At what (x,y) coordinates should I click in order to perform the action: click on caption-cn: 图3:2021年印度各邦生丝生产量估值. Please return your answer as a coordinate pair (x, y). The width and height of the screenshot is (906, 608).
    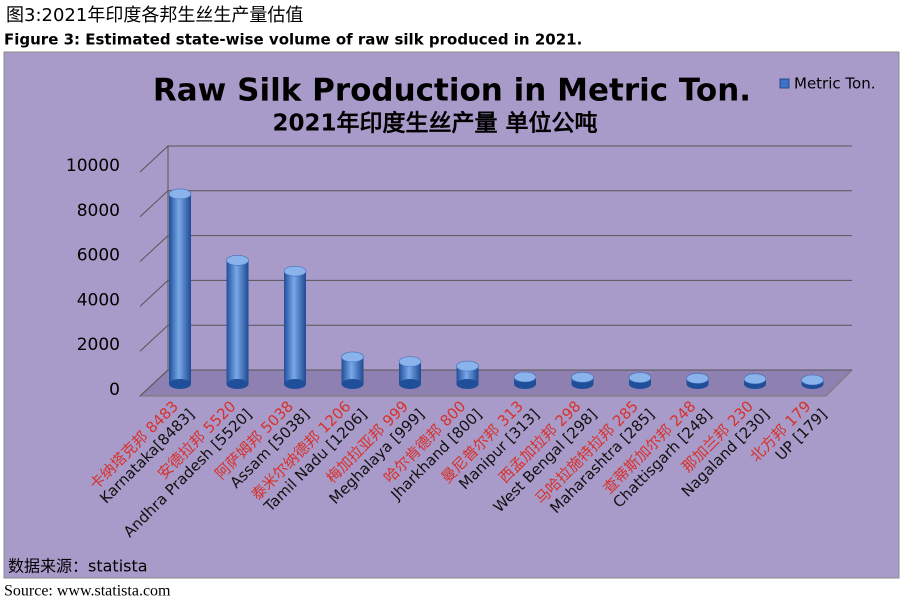
    Looking at the image, I should click on (154, 15).